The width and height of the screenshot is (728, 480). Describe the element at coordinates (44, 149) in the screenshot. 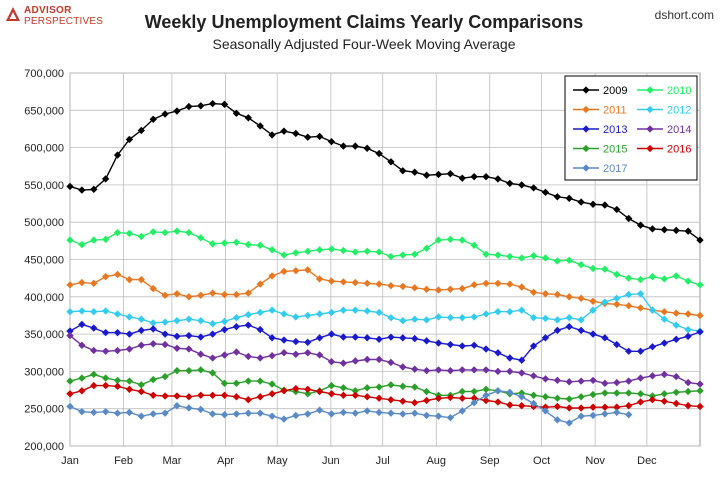

I see `y-tick-label: 600,000` at that location.